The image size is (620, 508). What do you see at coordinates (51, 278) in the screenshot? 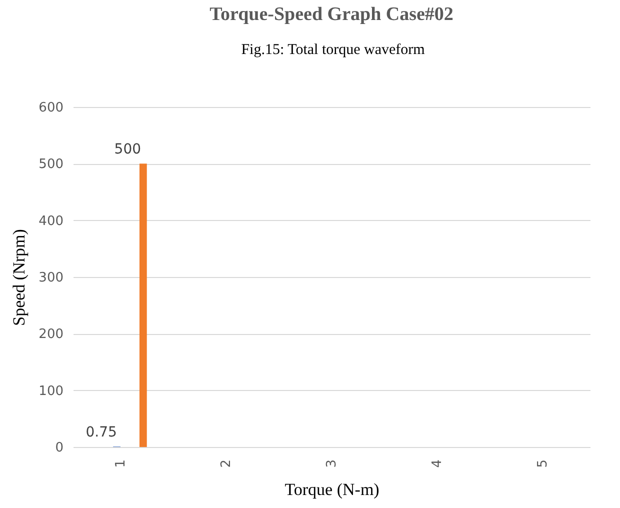
I see `y-tick-label: 300` at bounding box center [51, 278].